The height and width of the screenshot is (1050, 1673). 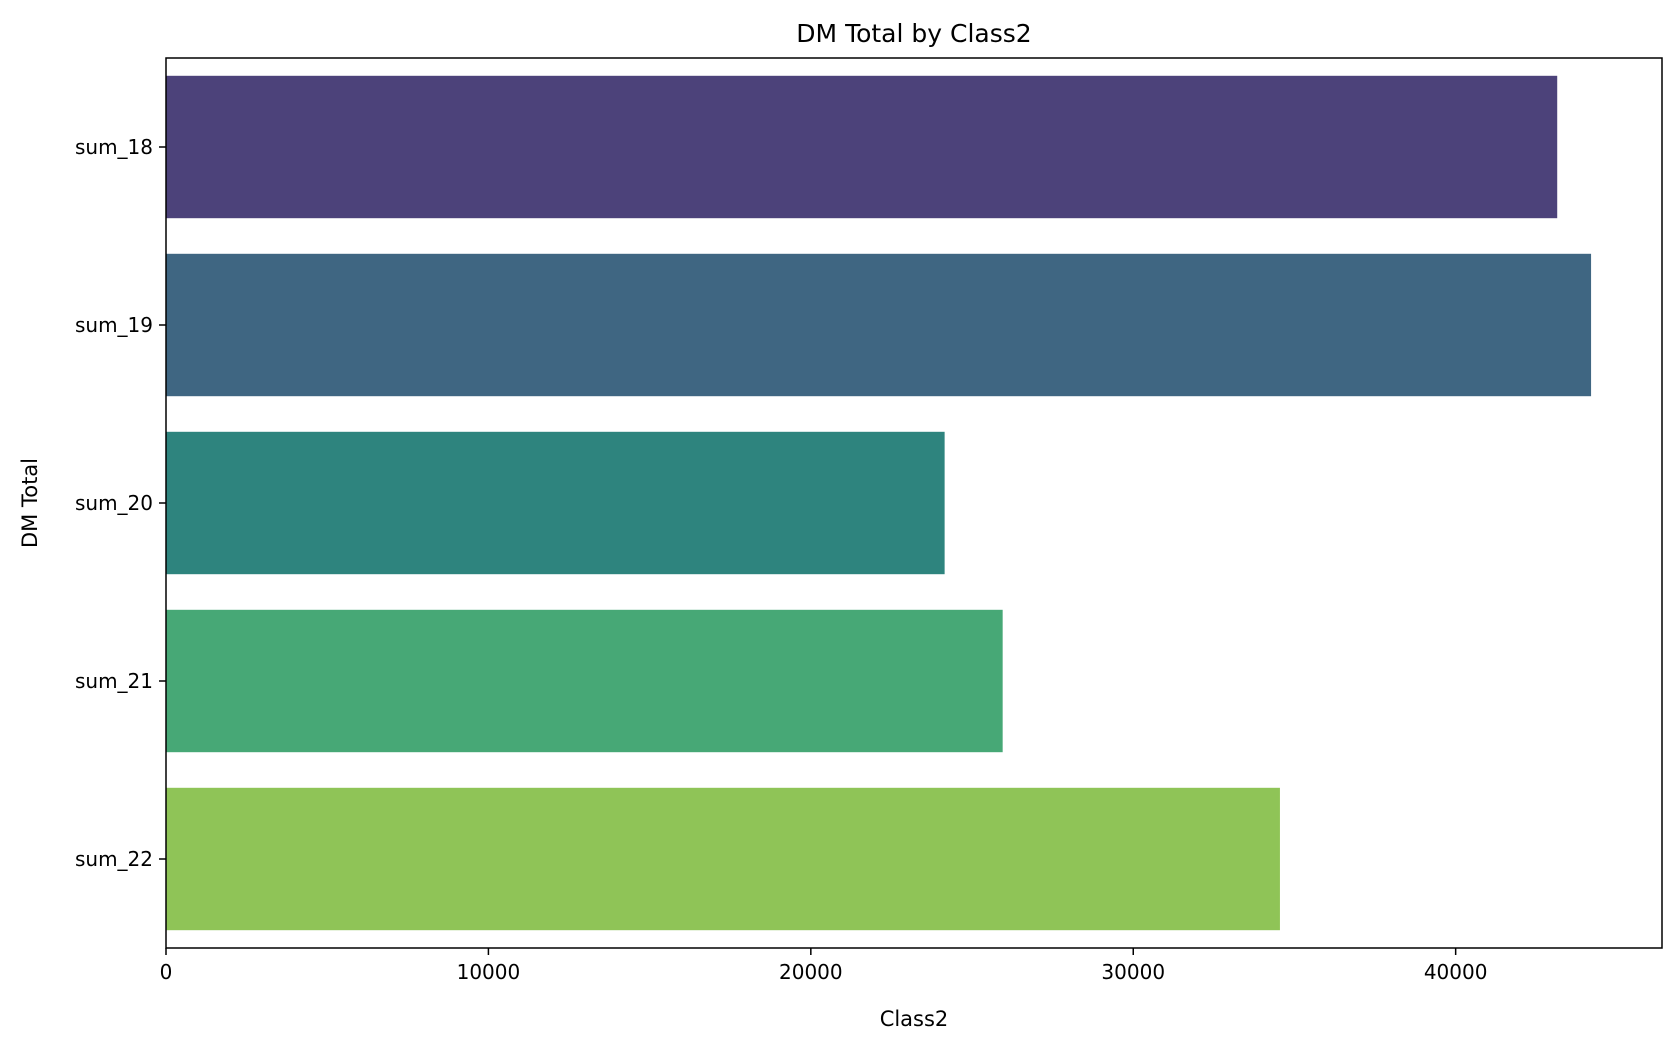 I want to click on x-tick-label: 10000, so click(x=489, y=972).